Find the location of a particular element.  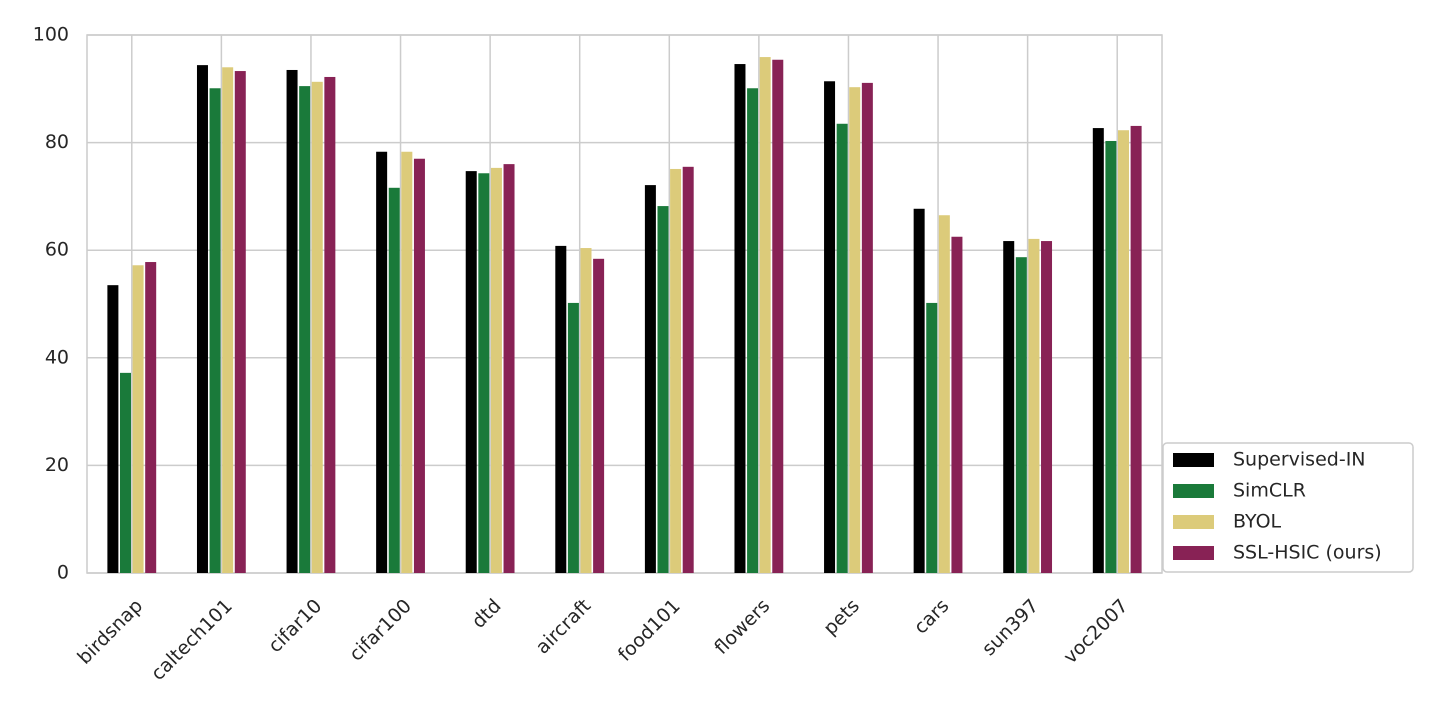

y-tick-label: 60 is located at coordinates (57, 250).